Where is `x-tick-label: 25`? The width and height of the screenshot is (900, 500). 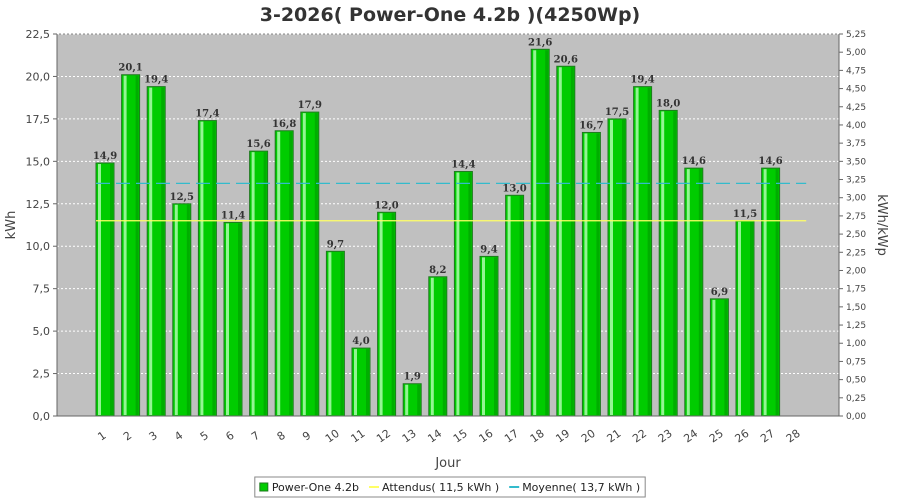 x-tick-label: 25 is located at coordinates (716, 436).